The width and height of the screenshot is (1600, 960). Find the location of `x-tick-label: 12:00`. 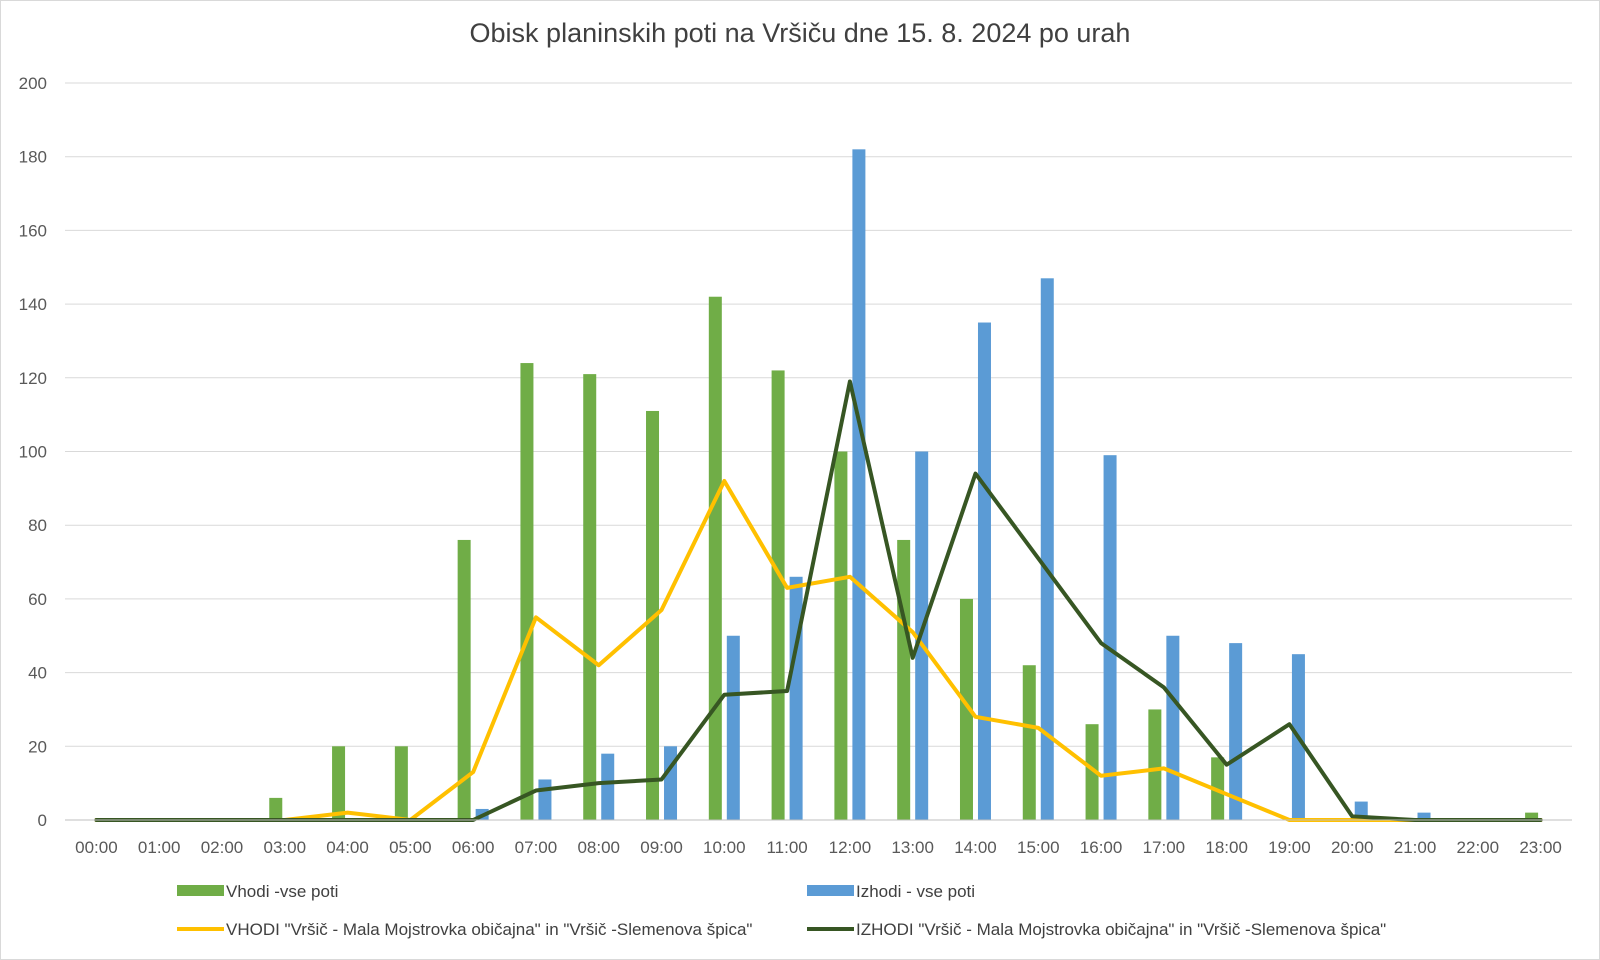

x-tick-label: 12:00 is located at coordinates (850, 847).